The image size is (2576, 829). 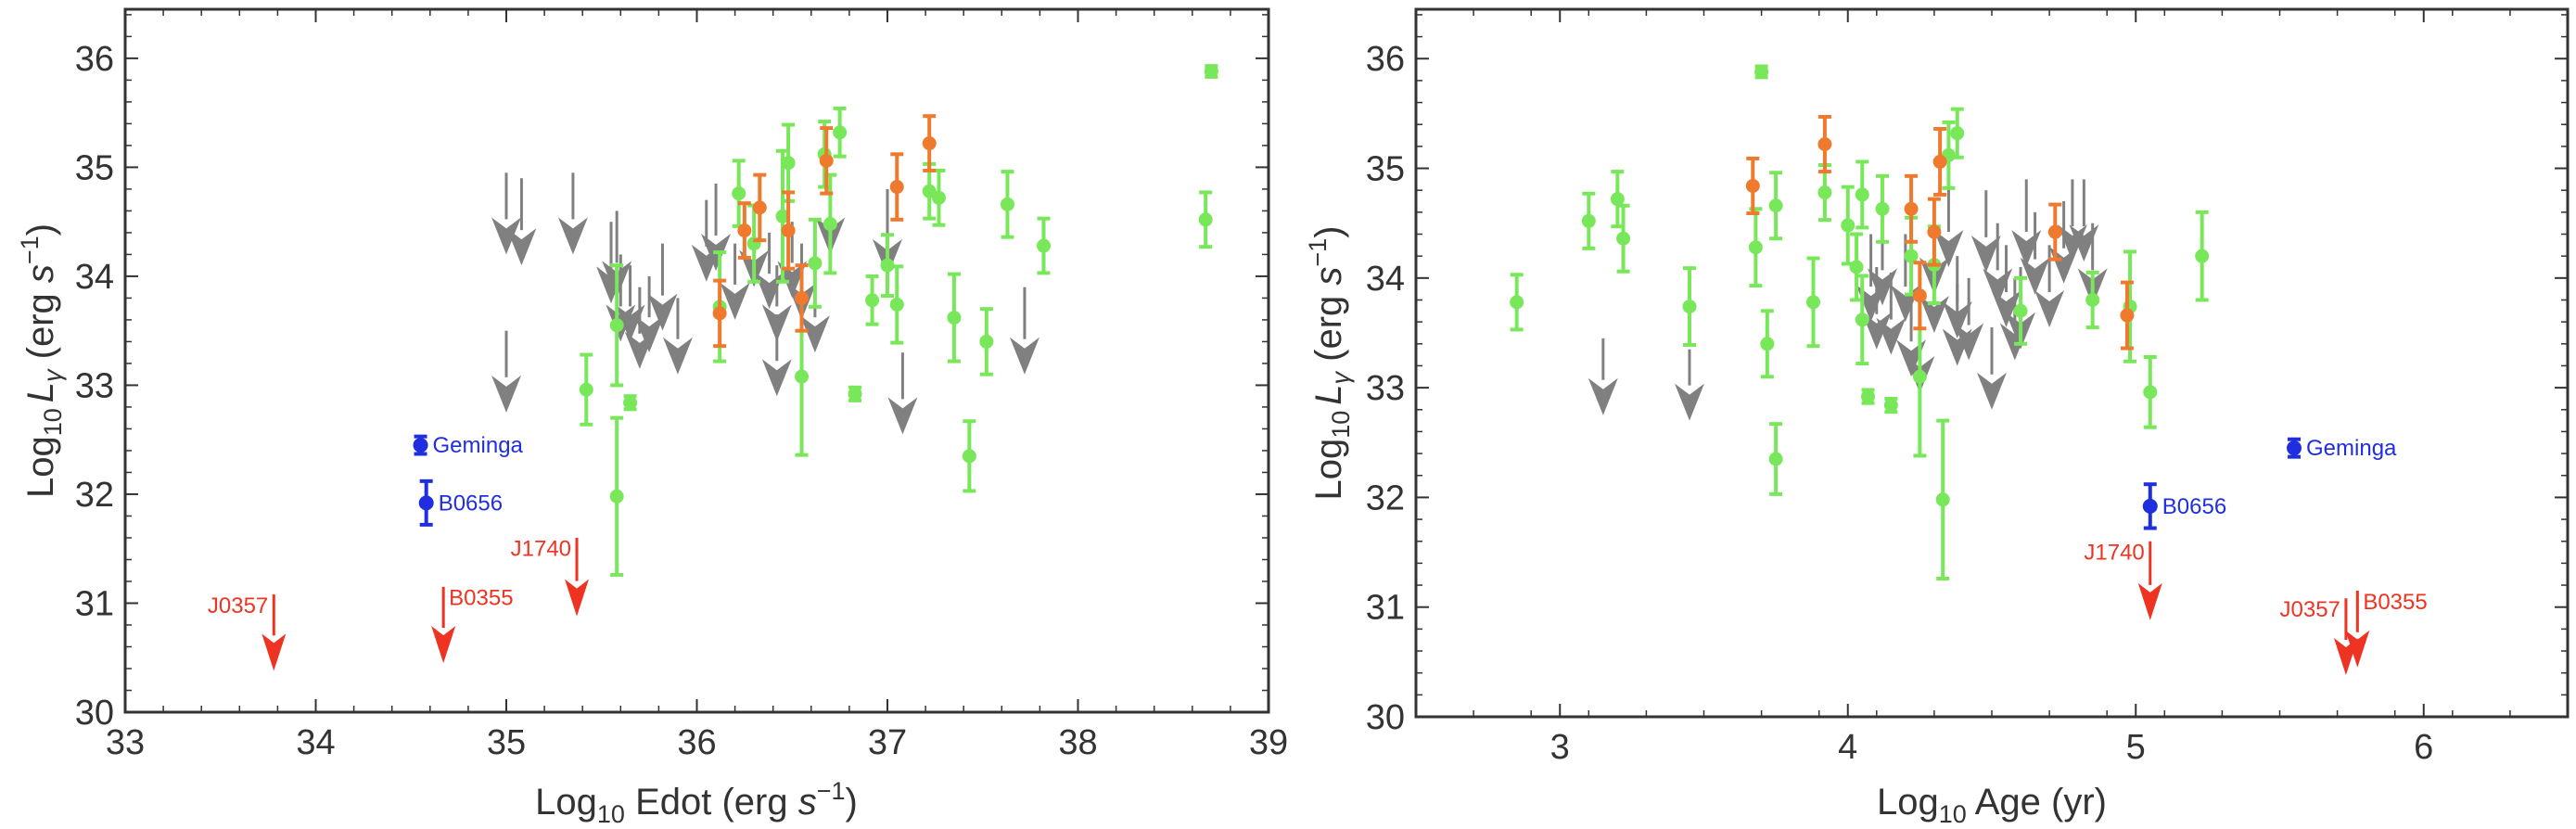 What do you see at coordinates (1269, 742) in the screenshot?
I see `x-tick-label: 39` at bounding box center [1269, 742].